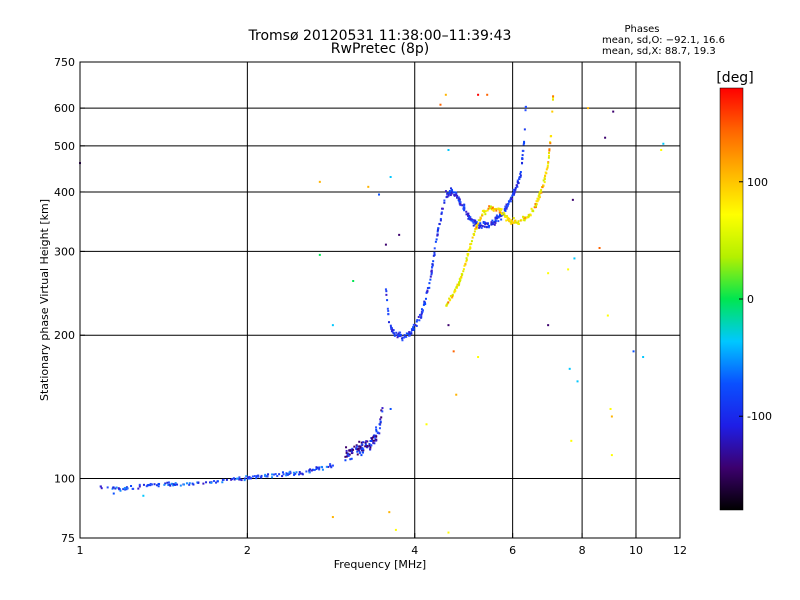 This screenshot has height=600, width=800. Describe the element at coordinates (44, 300) in the screenshot. I see `y-axis-label: Stationary phase Virtual Height [km]` at that location.